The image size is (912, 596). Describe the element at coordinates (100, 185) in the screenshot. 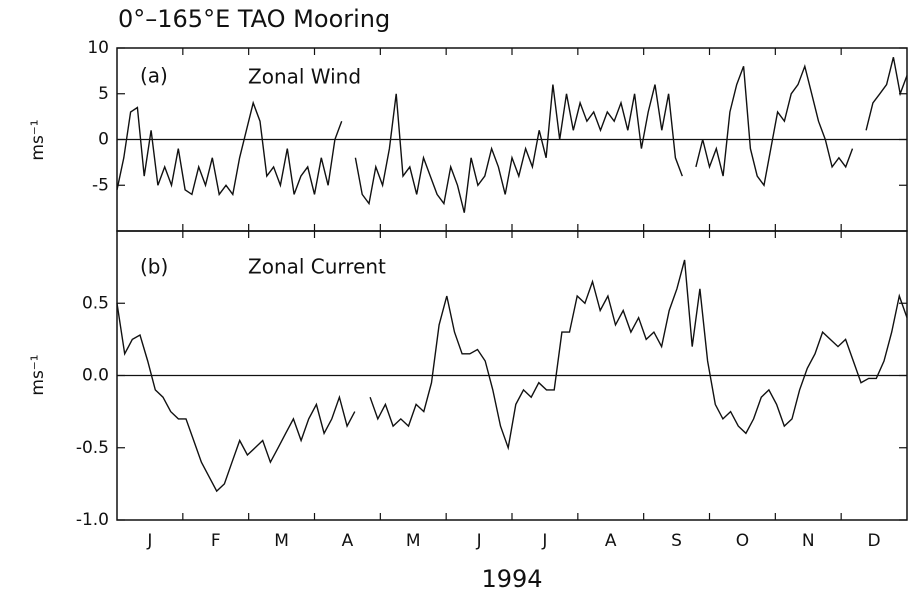

I see `y-tick-label: -5` at that location.